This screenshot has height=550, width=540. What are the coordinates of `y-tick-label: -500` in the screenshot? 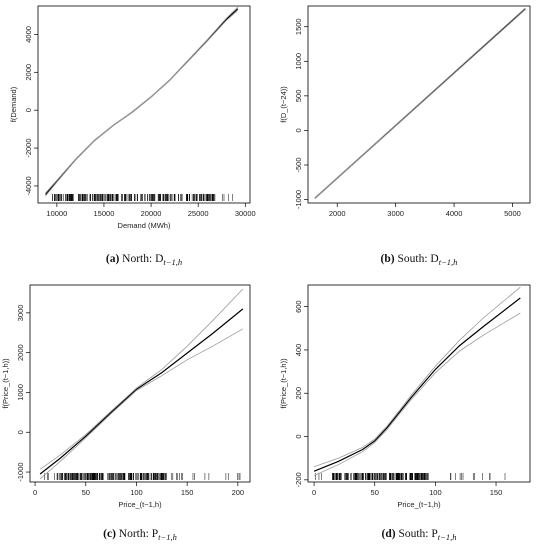 It's located at (298, 164).